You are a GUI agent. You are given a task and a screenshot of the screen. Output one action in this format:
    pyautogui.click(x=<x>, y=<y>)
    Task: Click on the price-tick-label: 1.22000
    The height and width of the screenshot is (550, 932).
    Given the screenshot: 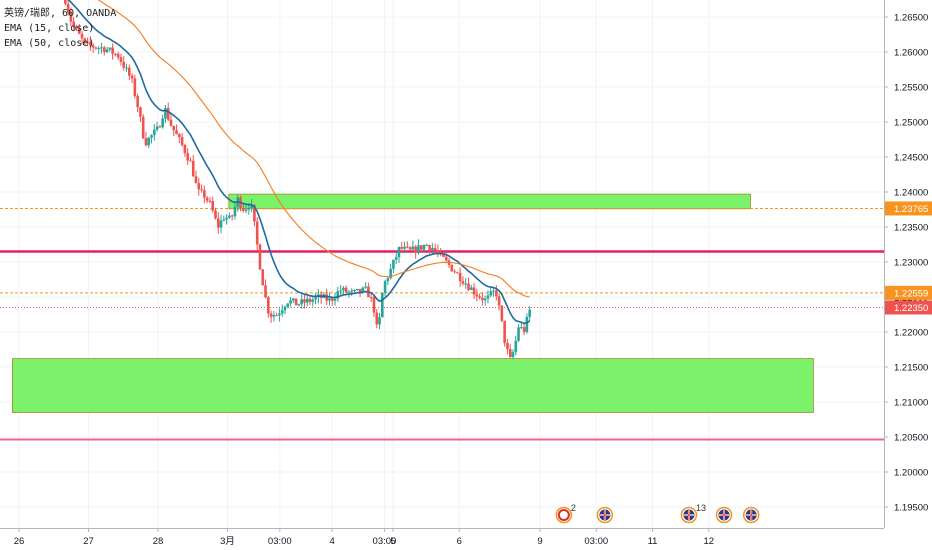 What is the action you would take?
    pyautogui.click(x=911, y=333)
    